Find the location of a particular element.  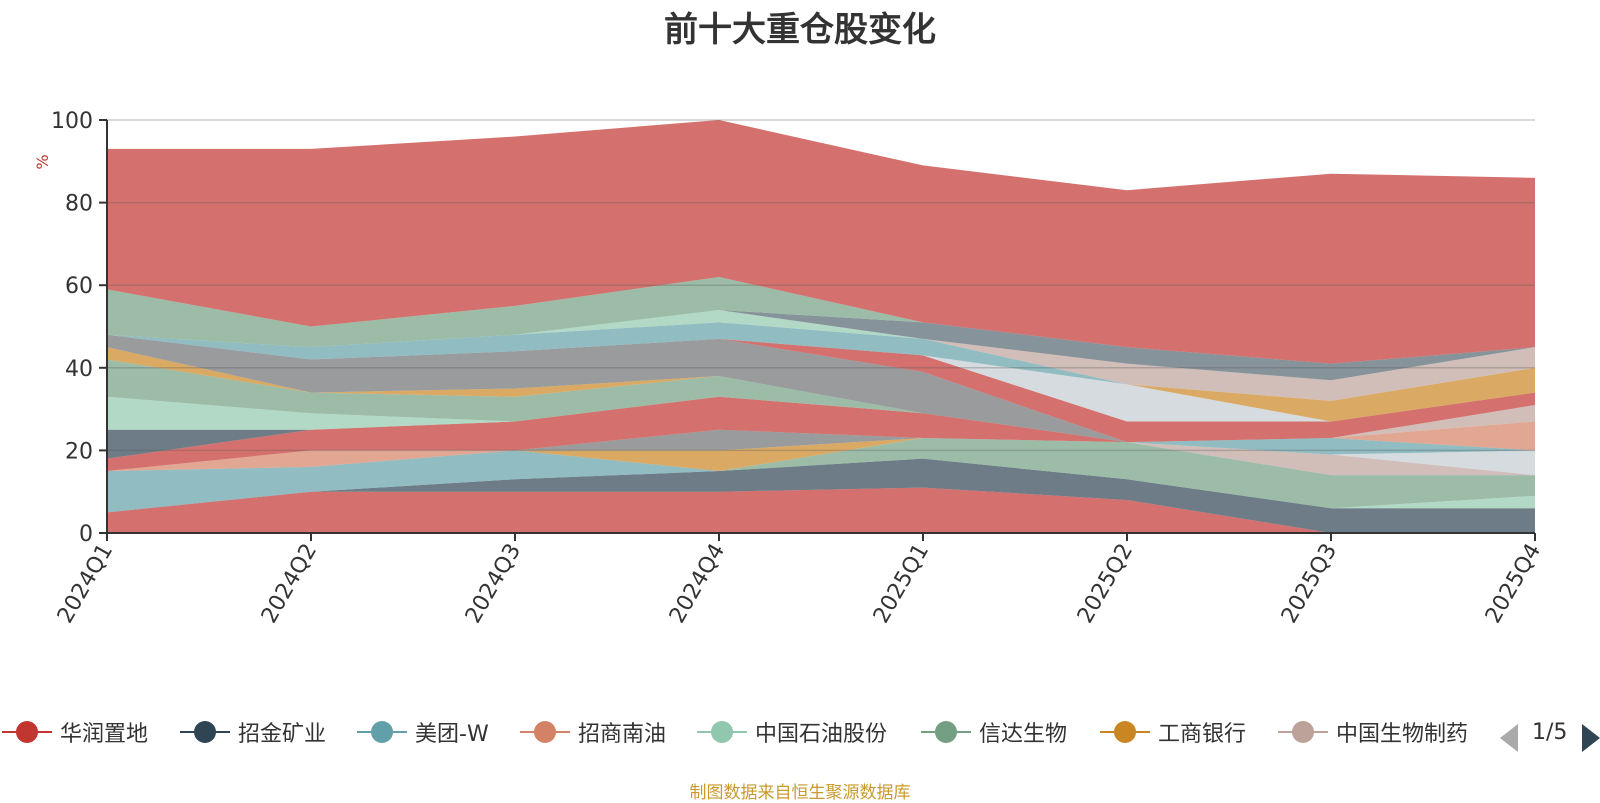

x-tick-label: 2025Q2 is located at coordinates (1105, 584).